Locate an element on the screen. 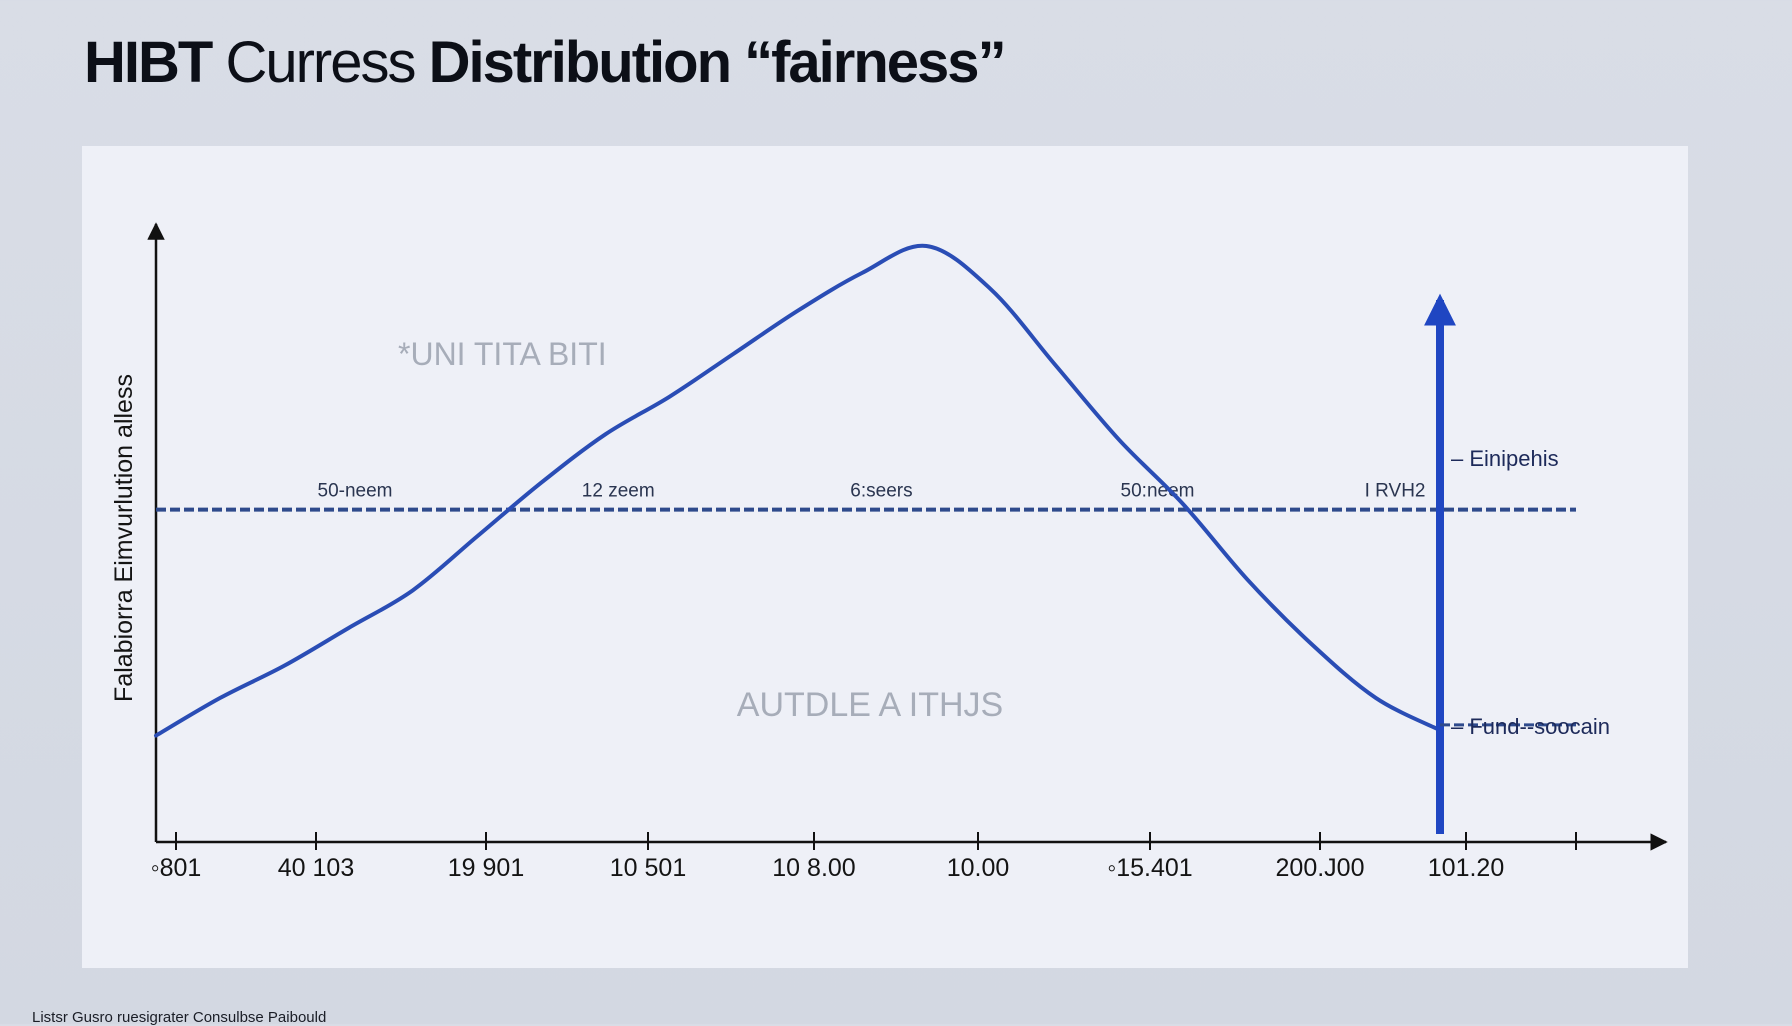  title-part-2: Curress is located at coordinates (320, 62).